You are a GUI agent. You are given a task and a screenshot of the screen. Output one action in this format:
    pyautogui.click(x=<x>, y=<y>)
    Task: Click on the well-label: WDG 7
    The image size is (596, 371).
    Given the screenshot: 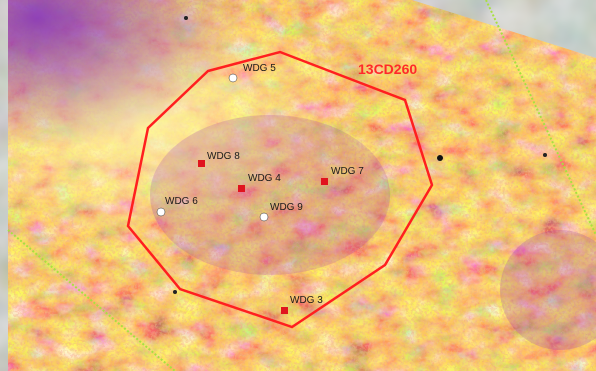 What is the action you would take?
    pyautogui.click(x=347, y=171)
    